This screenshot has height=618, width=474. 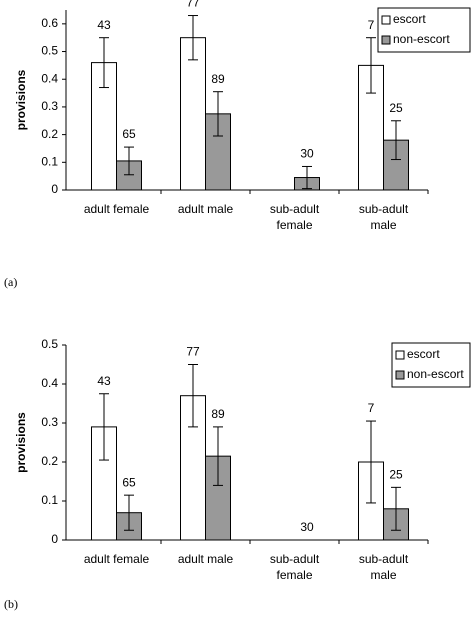 What do you see at coordinates (10, 282) in the screenshot?
I see `panel-label: (a)` at bounding box center [10, 282].